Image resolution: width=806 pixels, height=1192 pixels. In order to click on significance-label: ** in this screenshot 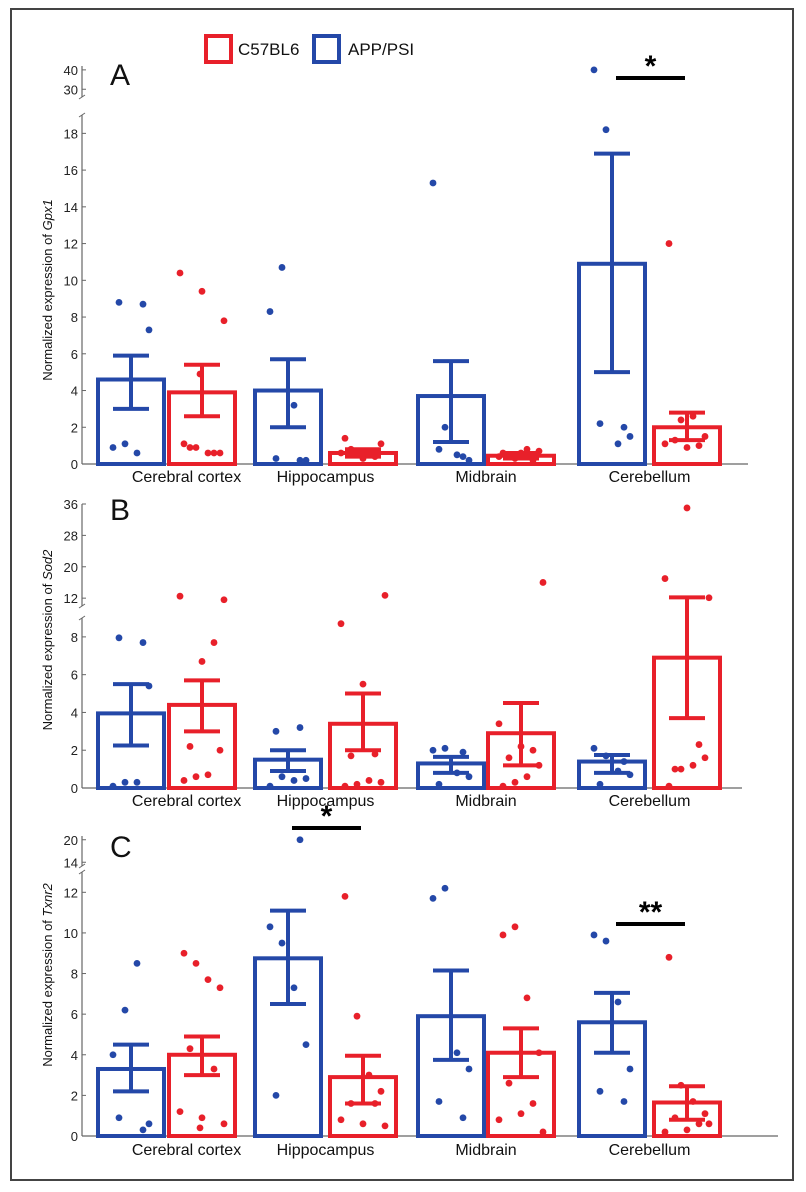, I will do `click(651, 912)`.